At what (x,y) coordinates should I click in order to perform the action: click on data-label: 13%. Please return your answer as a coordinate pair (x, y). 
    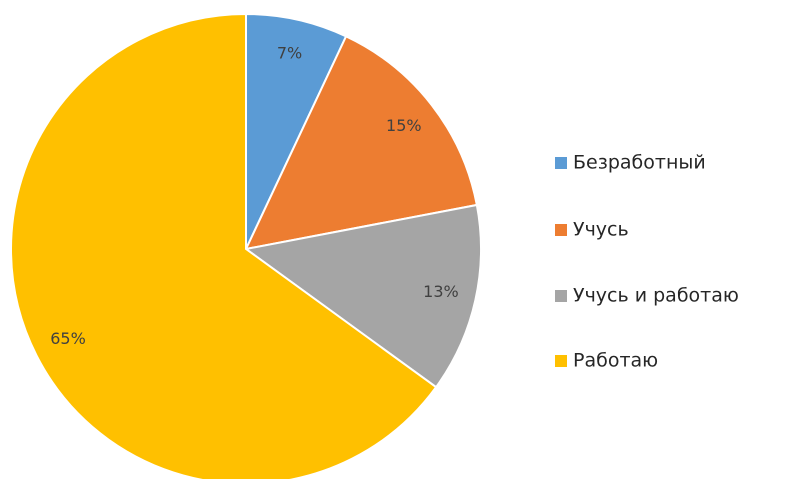
    Looking at the image, I should click on (441, 291).